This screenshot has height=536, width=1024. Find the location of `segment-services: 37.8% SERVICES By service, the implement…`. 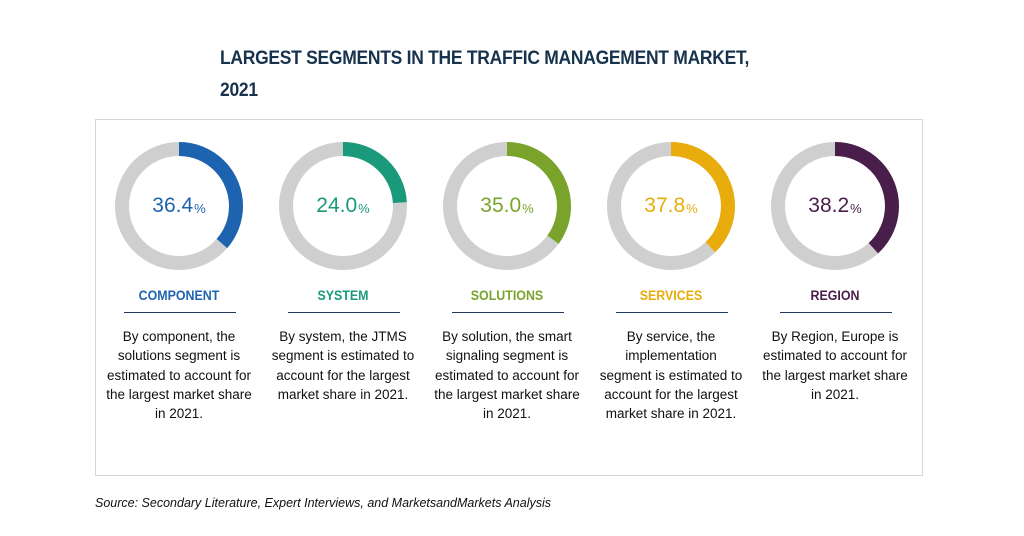

segment-services: 37.8% SERVICES By service, the implement… is located at coordinates (678, 297).